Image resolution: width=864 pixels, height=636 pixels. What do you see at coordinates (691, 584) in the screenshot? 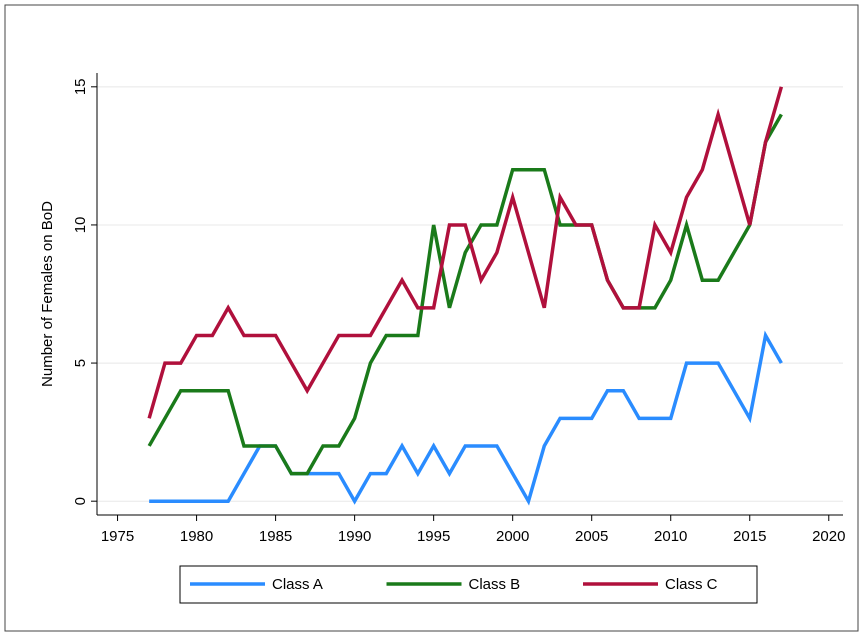
I see `legend-label: Class C` at bounding box center [691, 584].